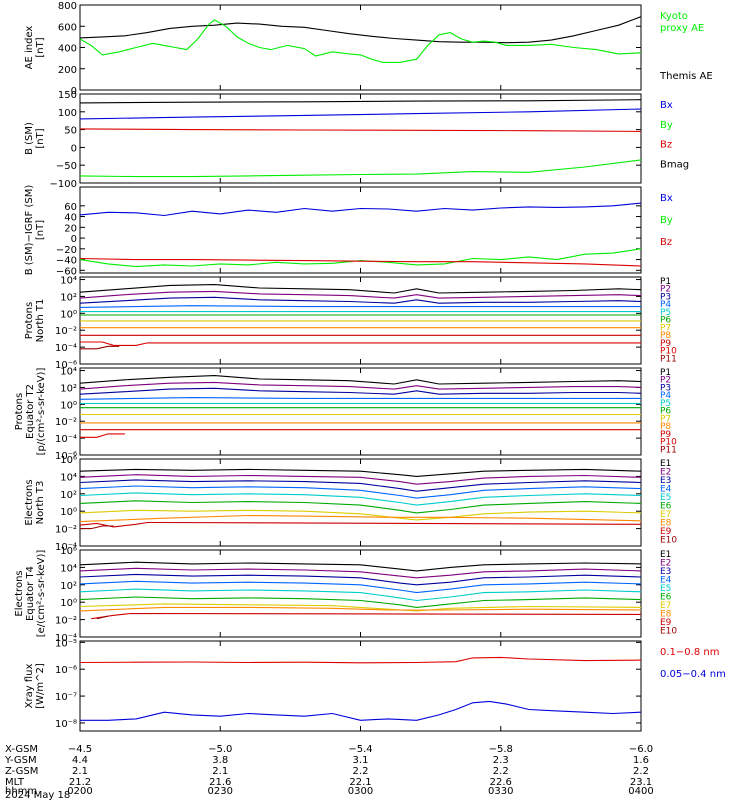 This screenshot has width=750, height=800. What do you see at coordinates (665, 419) in the screenshot?
I see `legend-entry: P7` at bounding box center [665, 419].